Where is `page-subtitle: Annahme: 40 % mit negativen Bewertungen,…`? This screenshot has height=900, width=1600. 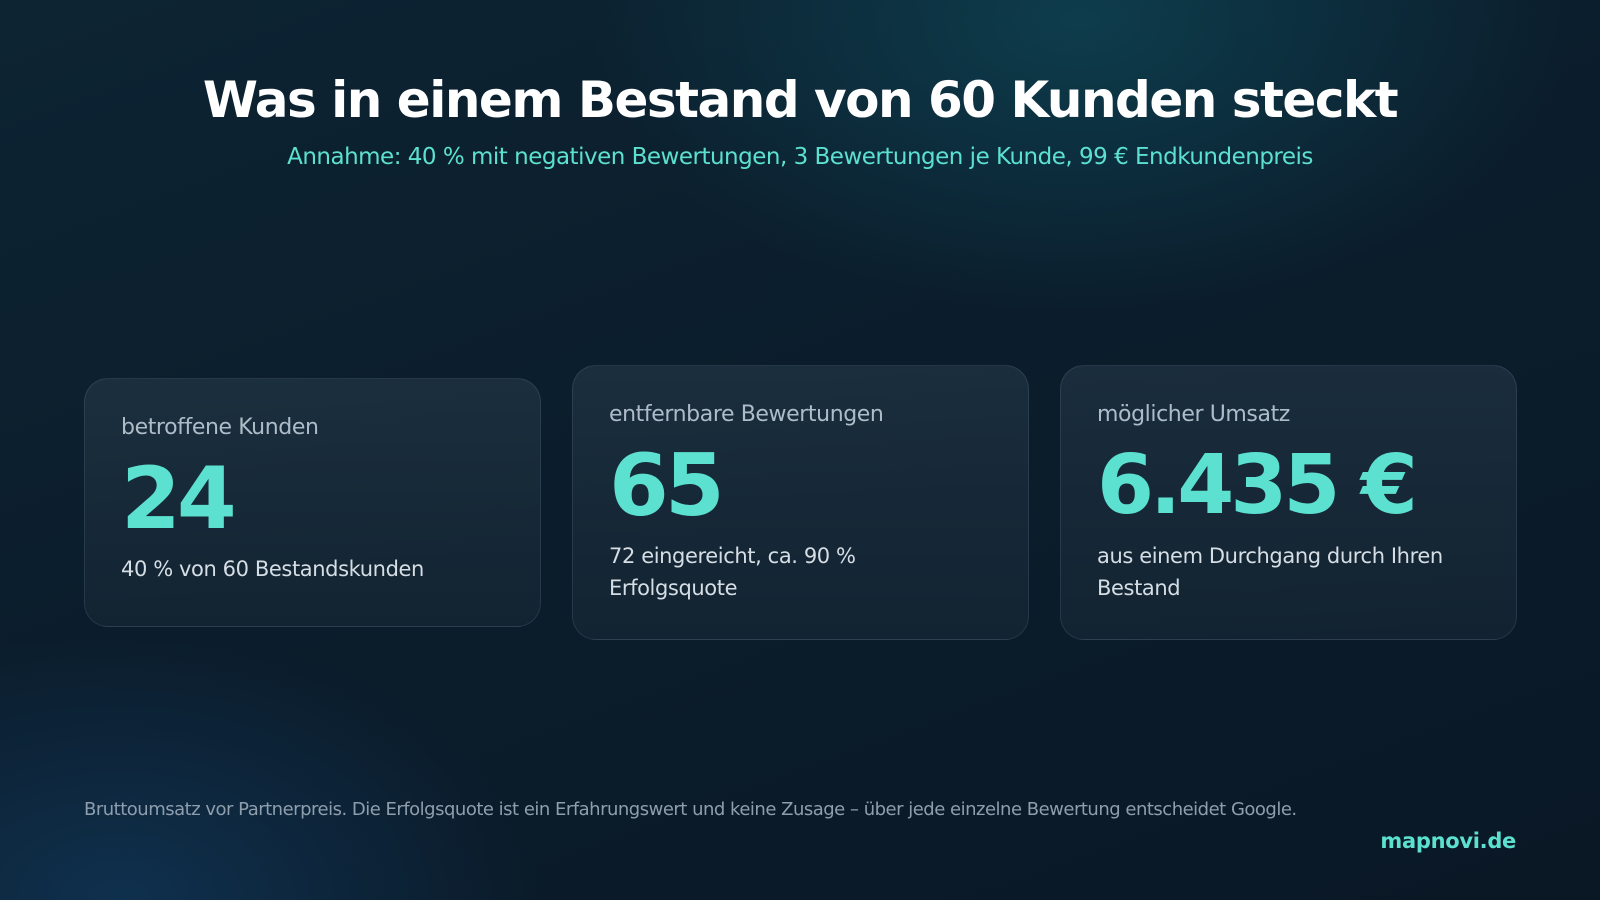
page-subtitle: Annahme: 40 % mit negativen Bewertungen,… is located at coordinates (800, 157).